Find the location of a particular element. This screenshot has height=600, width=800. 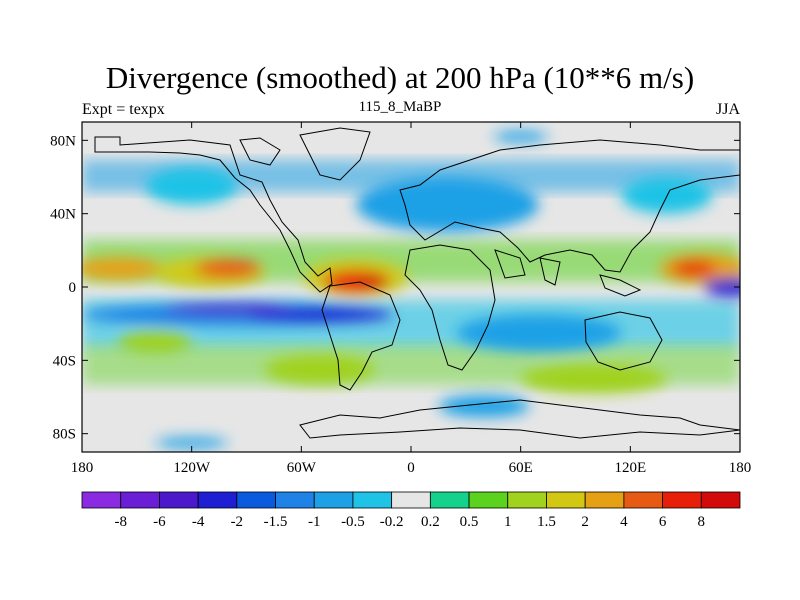

lat-tick-label: 80N is located at coordinates (63, 141).